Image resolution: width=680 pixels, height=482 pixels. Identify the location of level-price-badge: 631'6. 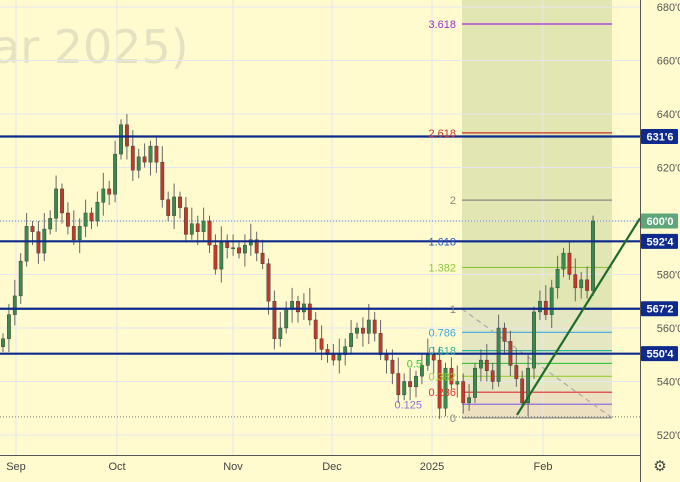
(659, 137).